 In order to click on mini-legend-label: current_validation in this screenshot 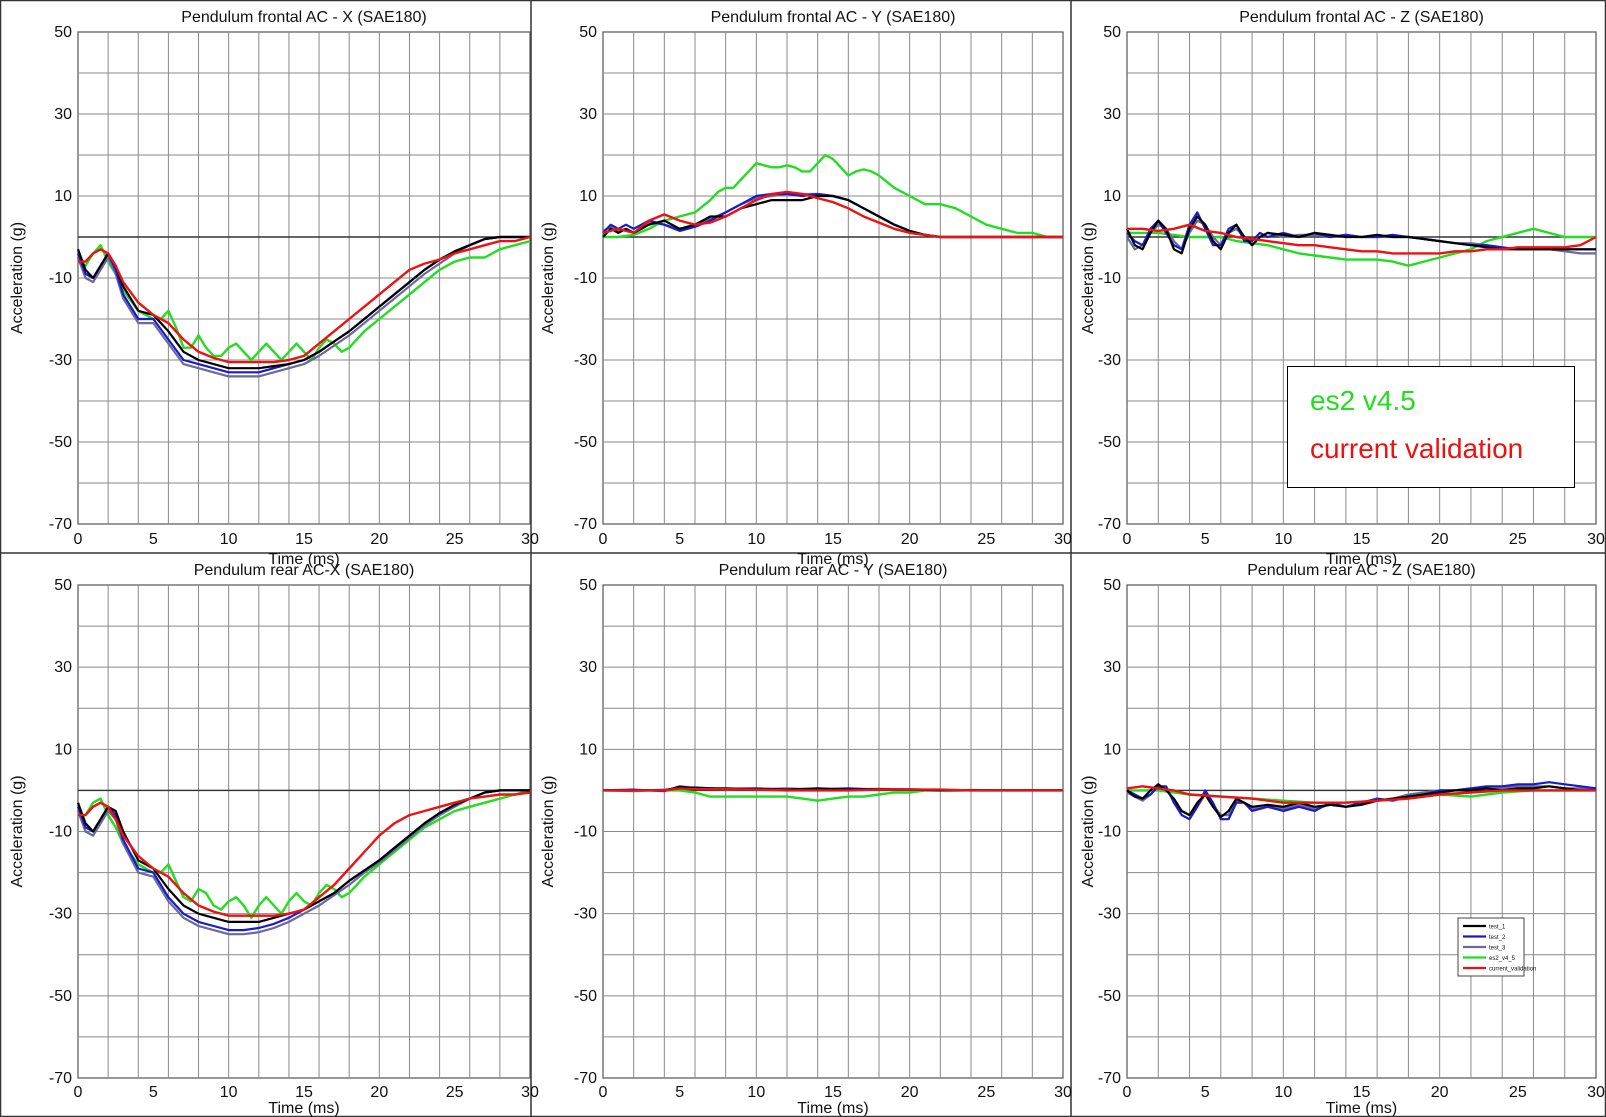, I will do `click(1512, 970)`.